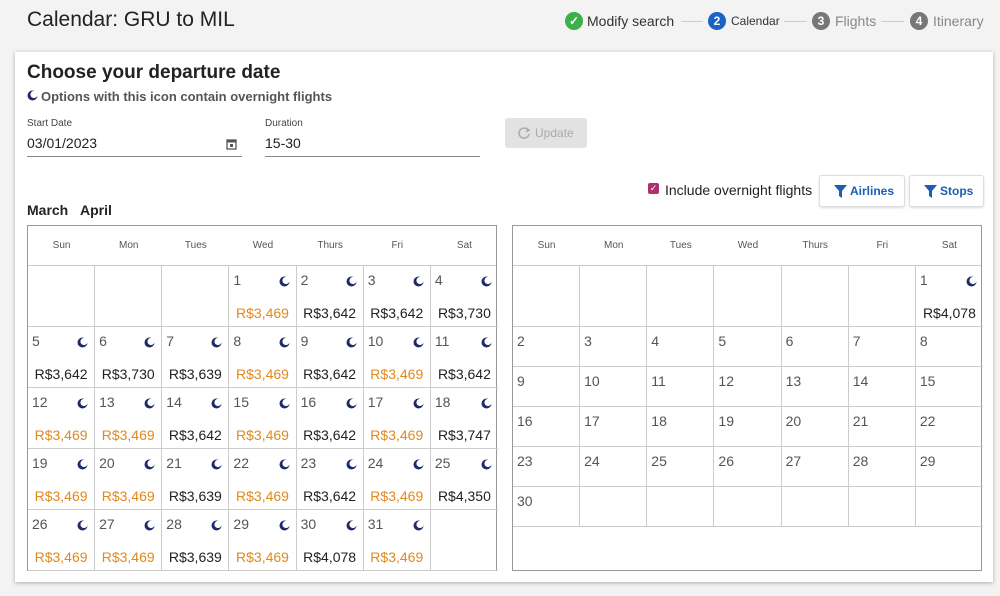  Describe the element at coordinates (263, 357) in the screenshot. I see `day-cell: 8 R$3,469` at that location.